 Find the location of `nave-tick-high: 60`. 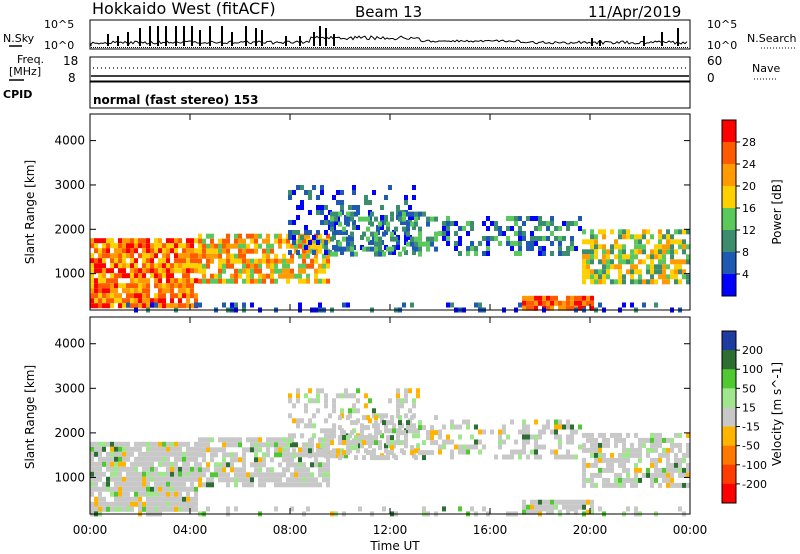

nave-tick-high: 60 is located at coordinates (714, 61).